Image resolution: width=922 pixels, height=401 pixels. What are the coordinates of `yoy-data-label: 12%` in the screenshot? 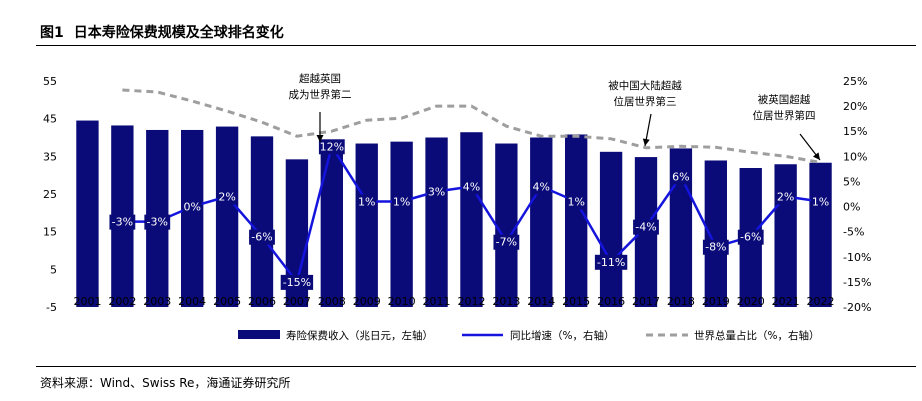 It's located at (332, 146).